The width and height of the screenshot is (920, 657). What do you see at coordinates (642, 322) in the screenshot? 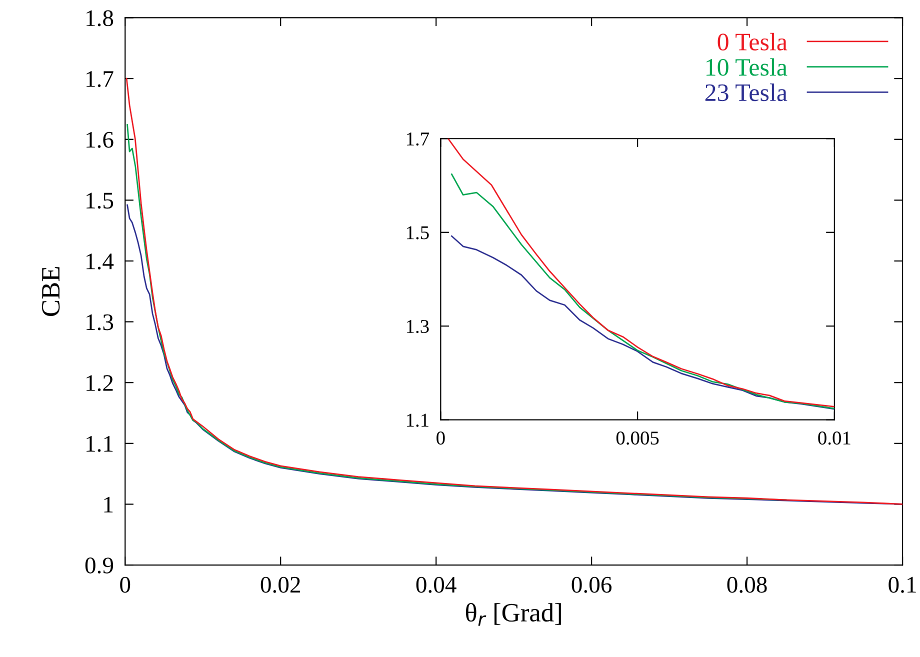
I see `line-series` at bounding box center [642, 322].